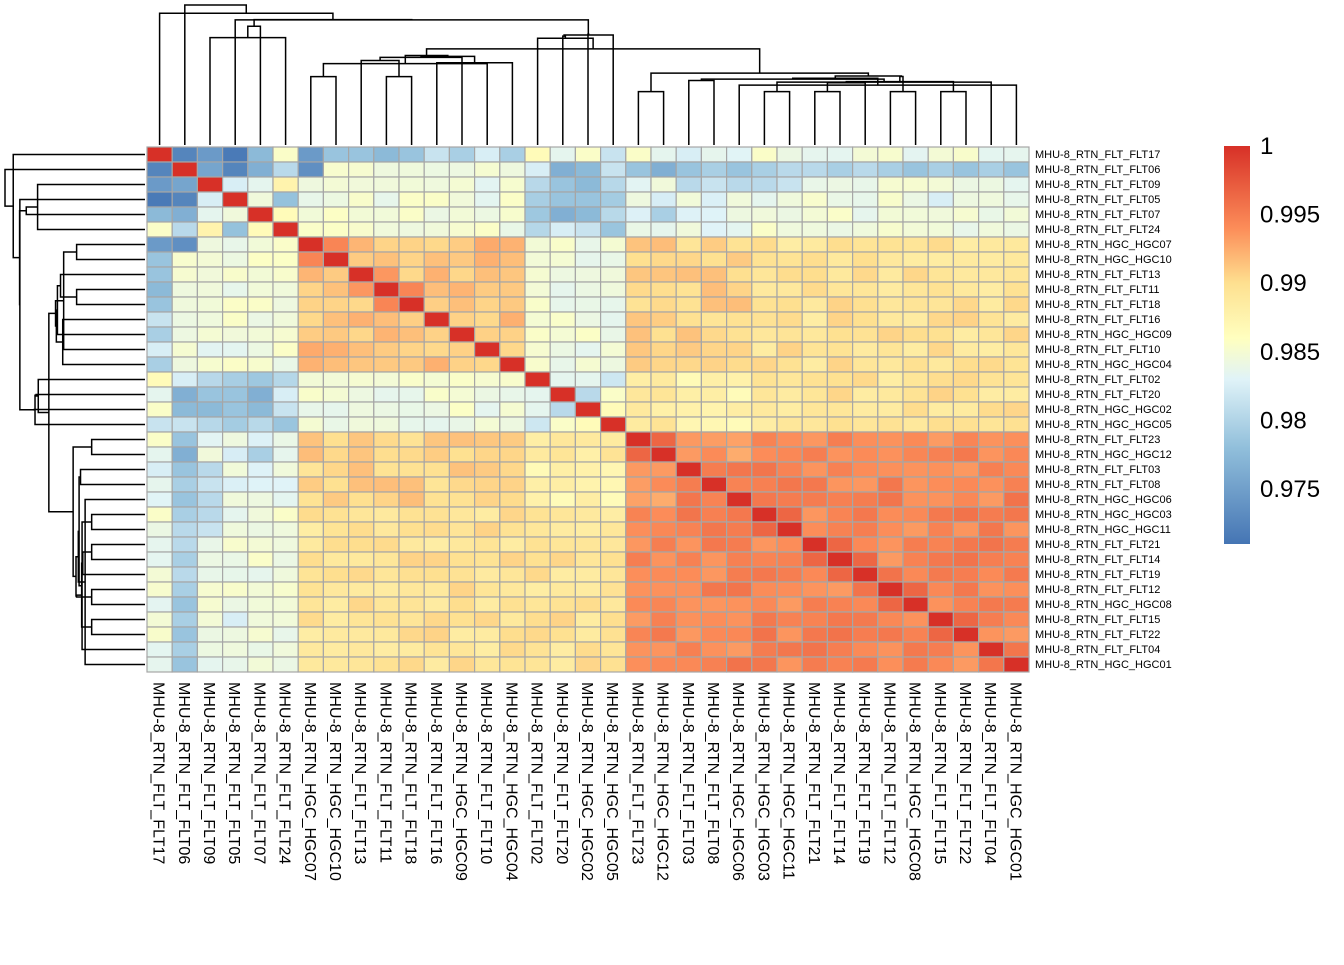  What do you see at coordinates (636, 773) in the screenshot?
I see `column-label: MHU-8_RTN_FLT_FLT23` at bounding box center [636, 773].